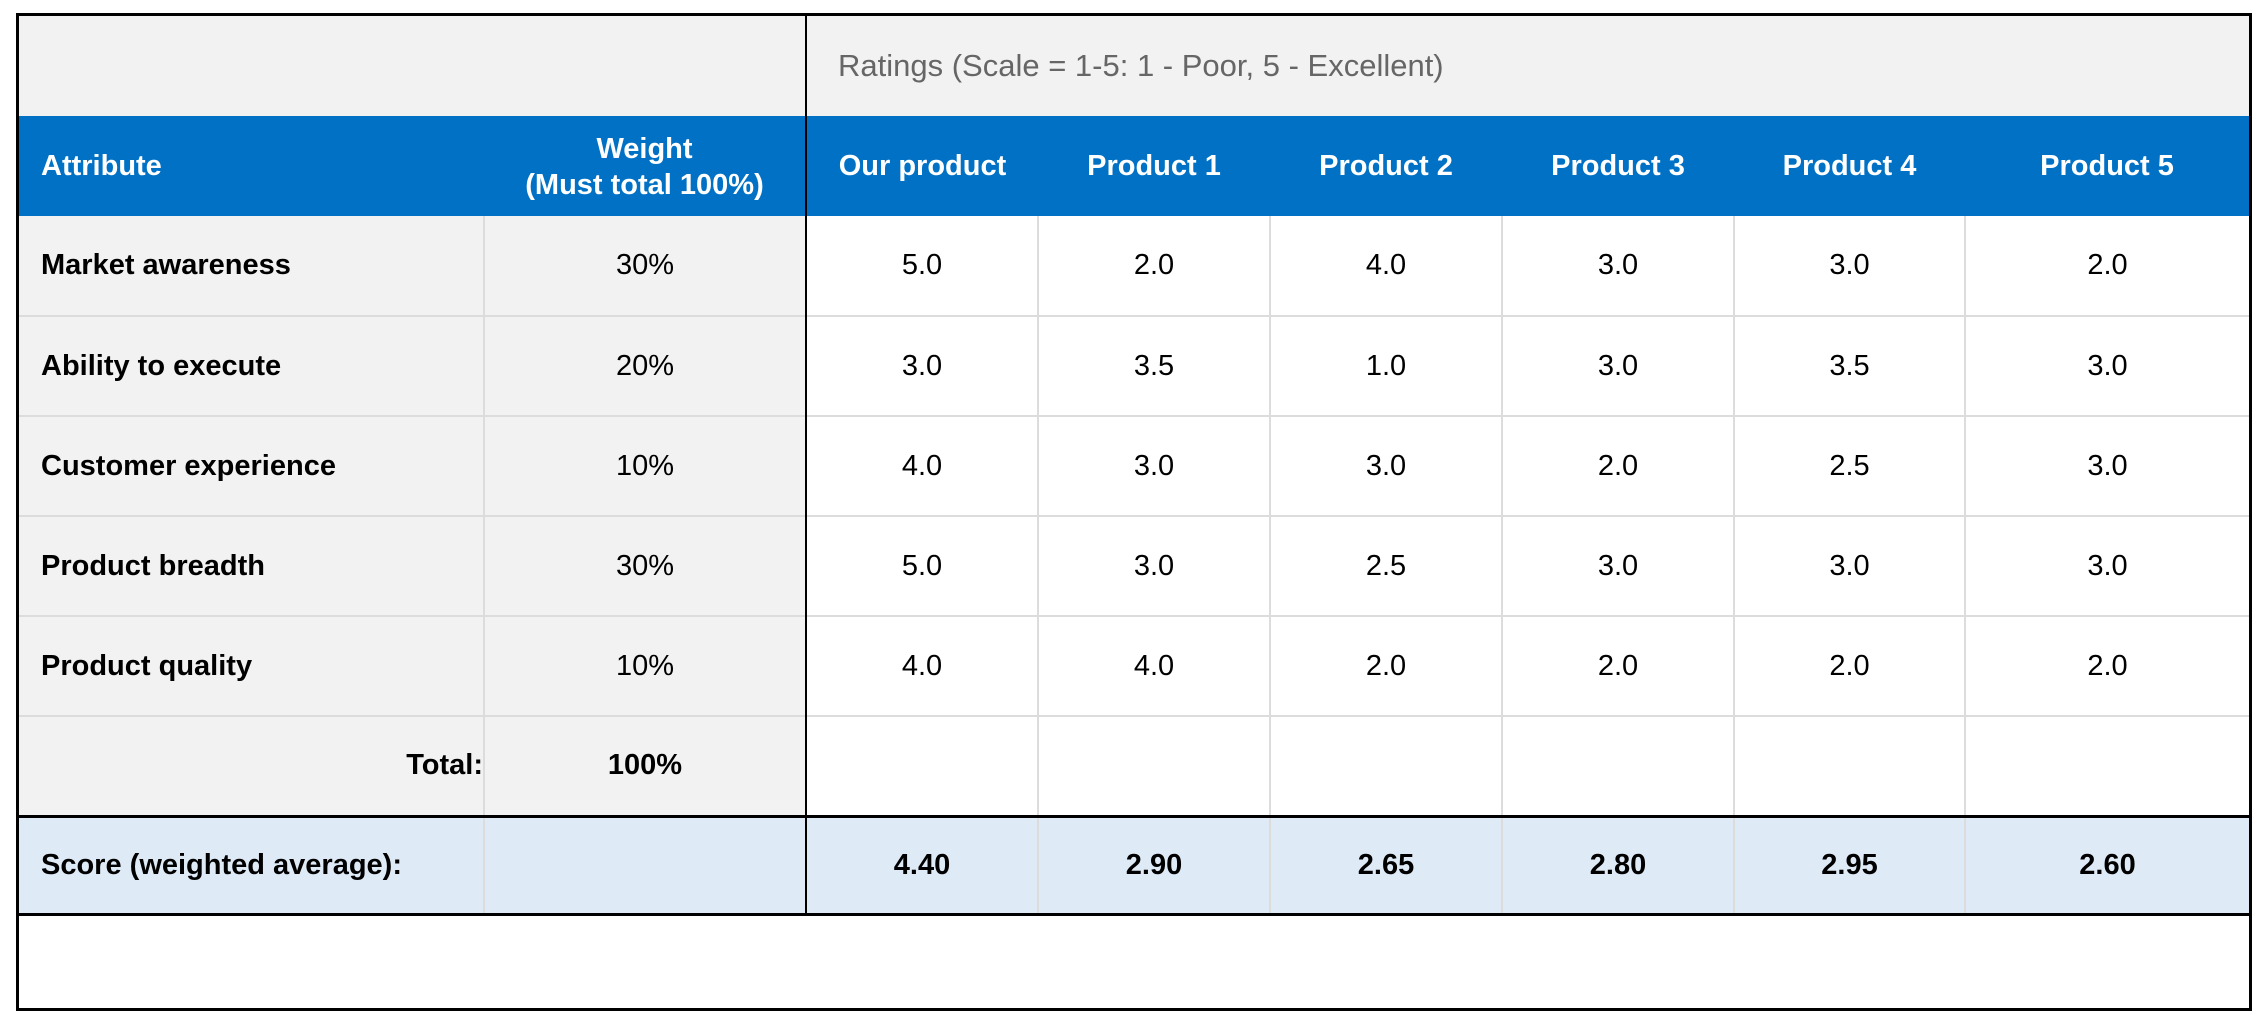 Image resolution: width=2268 pixels, height=1032 pixels. What do you see at coordinates (2106, 865) in the screenshot?
I see `score-product-5: 2.60` at bounding box center [2106, 865].